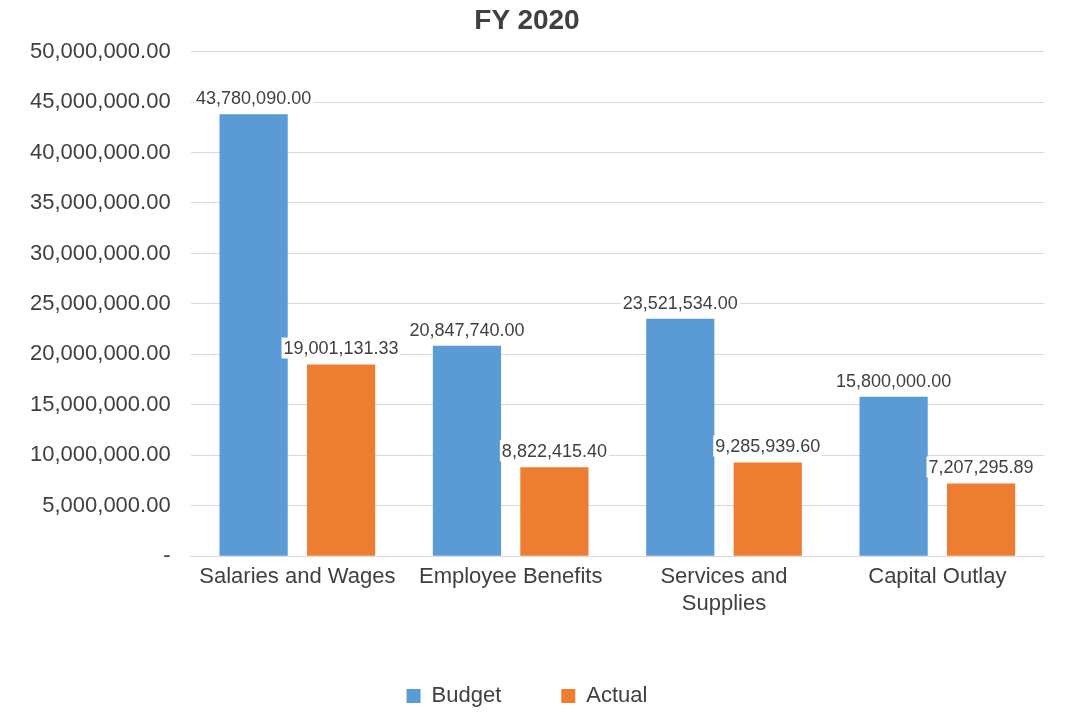  I want to click on data-label: 43,780,090.00, so click(254, 98).